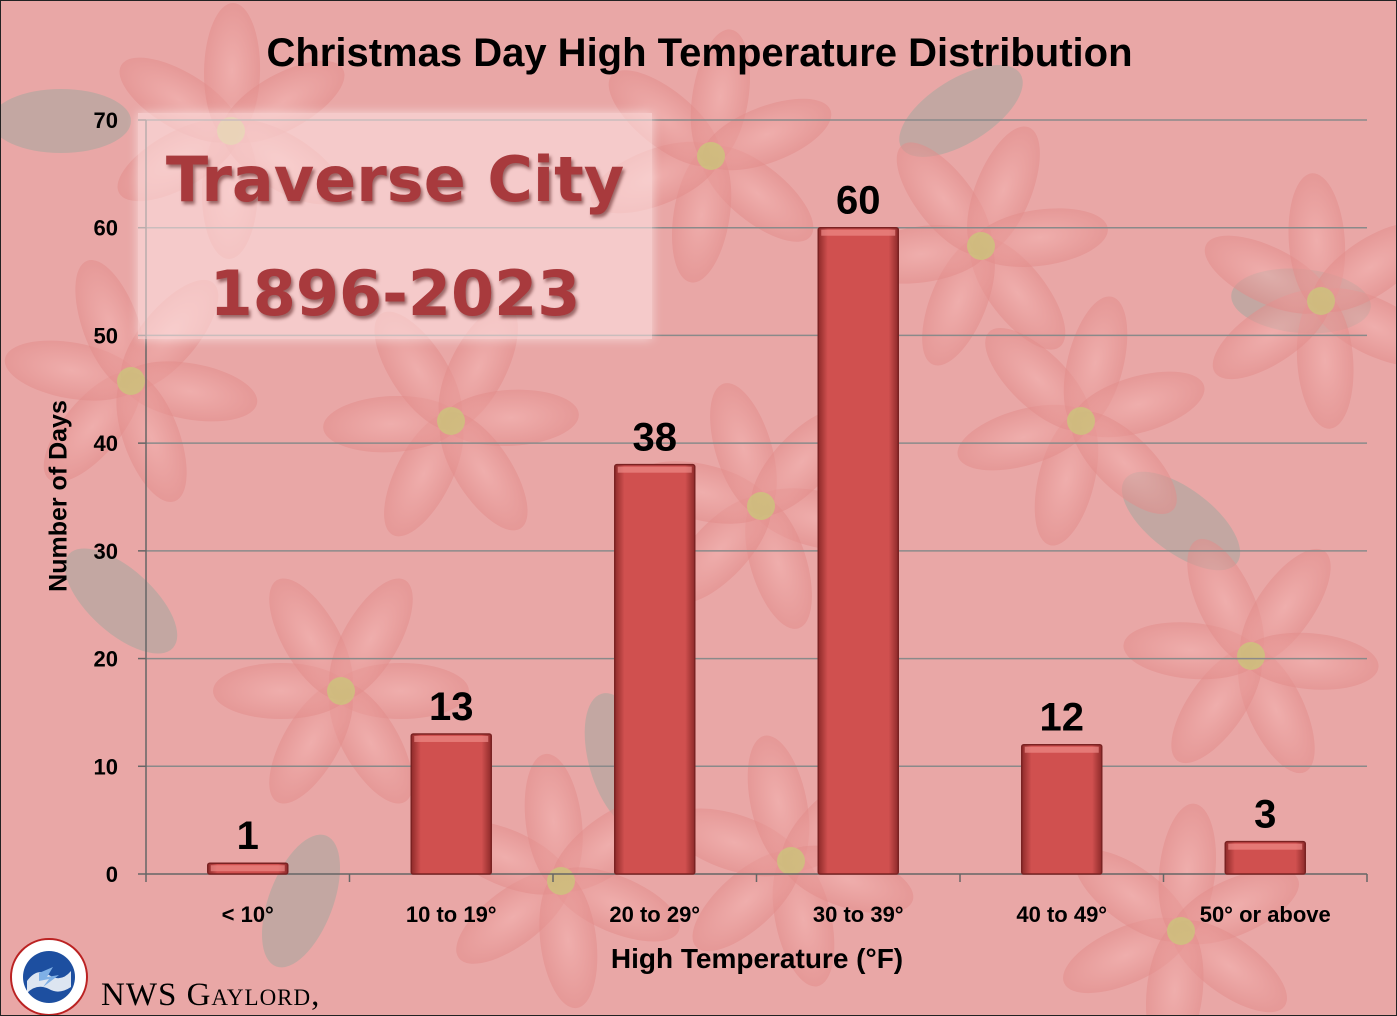  I want to click on x-tick-label: 20 to 29°, so click(654, 914).